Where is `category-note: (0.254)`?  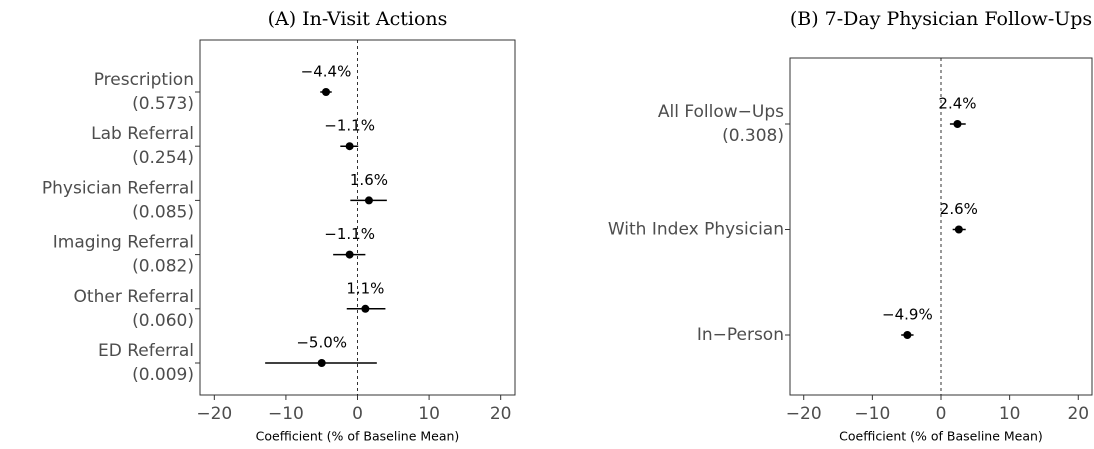 category-note: (0.254) is located at coordinates (163, 158).